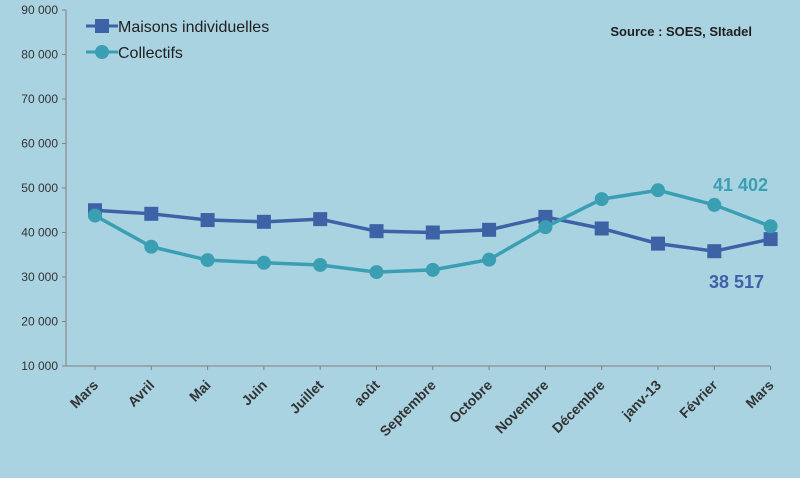 Image resolution: width=800 pixels, height=478 pixels. What do you see at coordinates (39, 233) in the screenshot?
I see `y-tick-label: 40 000` at bounding box center [39, 233].